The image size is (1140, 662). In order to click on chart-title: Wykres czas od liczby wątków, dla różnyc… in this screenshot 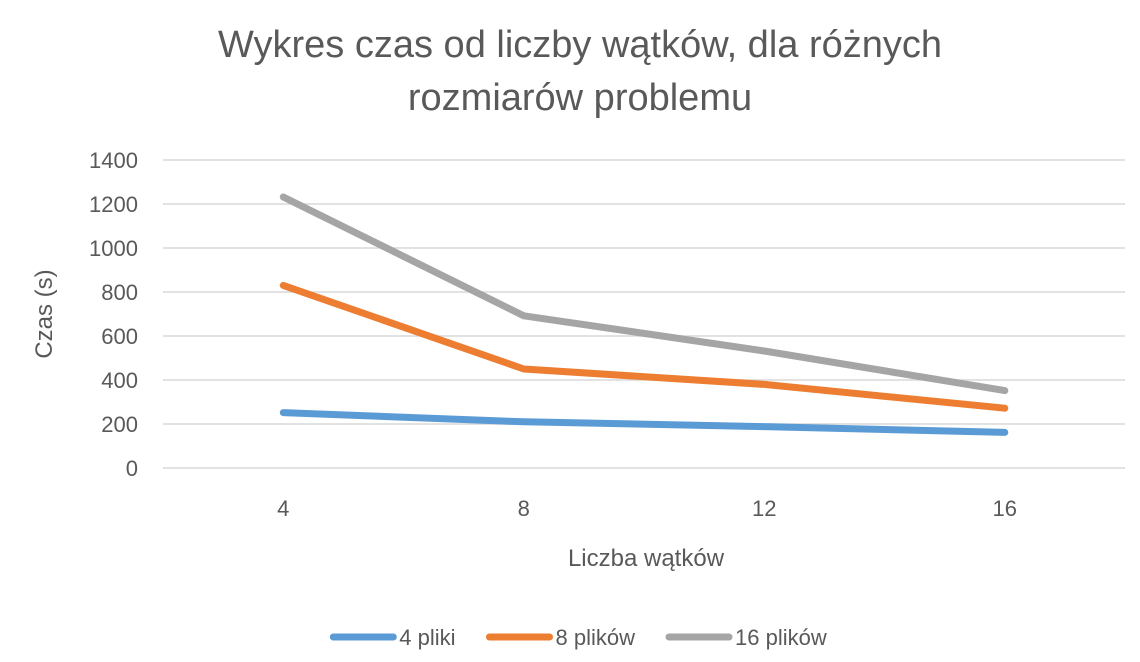, I will do `click(580, 71)`.